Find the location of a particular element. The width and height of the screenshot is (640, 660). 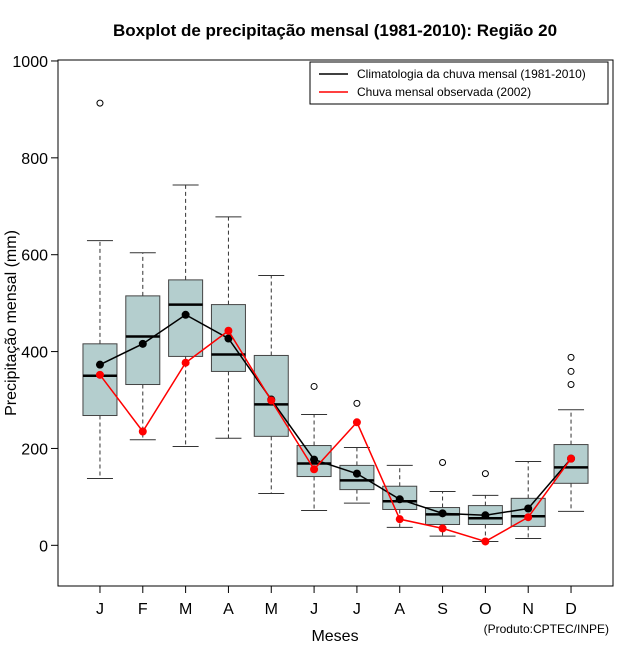

y-tick-label: 800 is located at coordinates (34, 159).